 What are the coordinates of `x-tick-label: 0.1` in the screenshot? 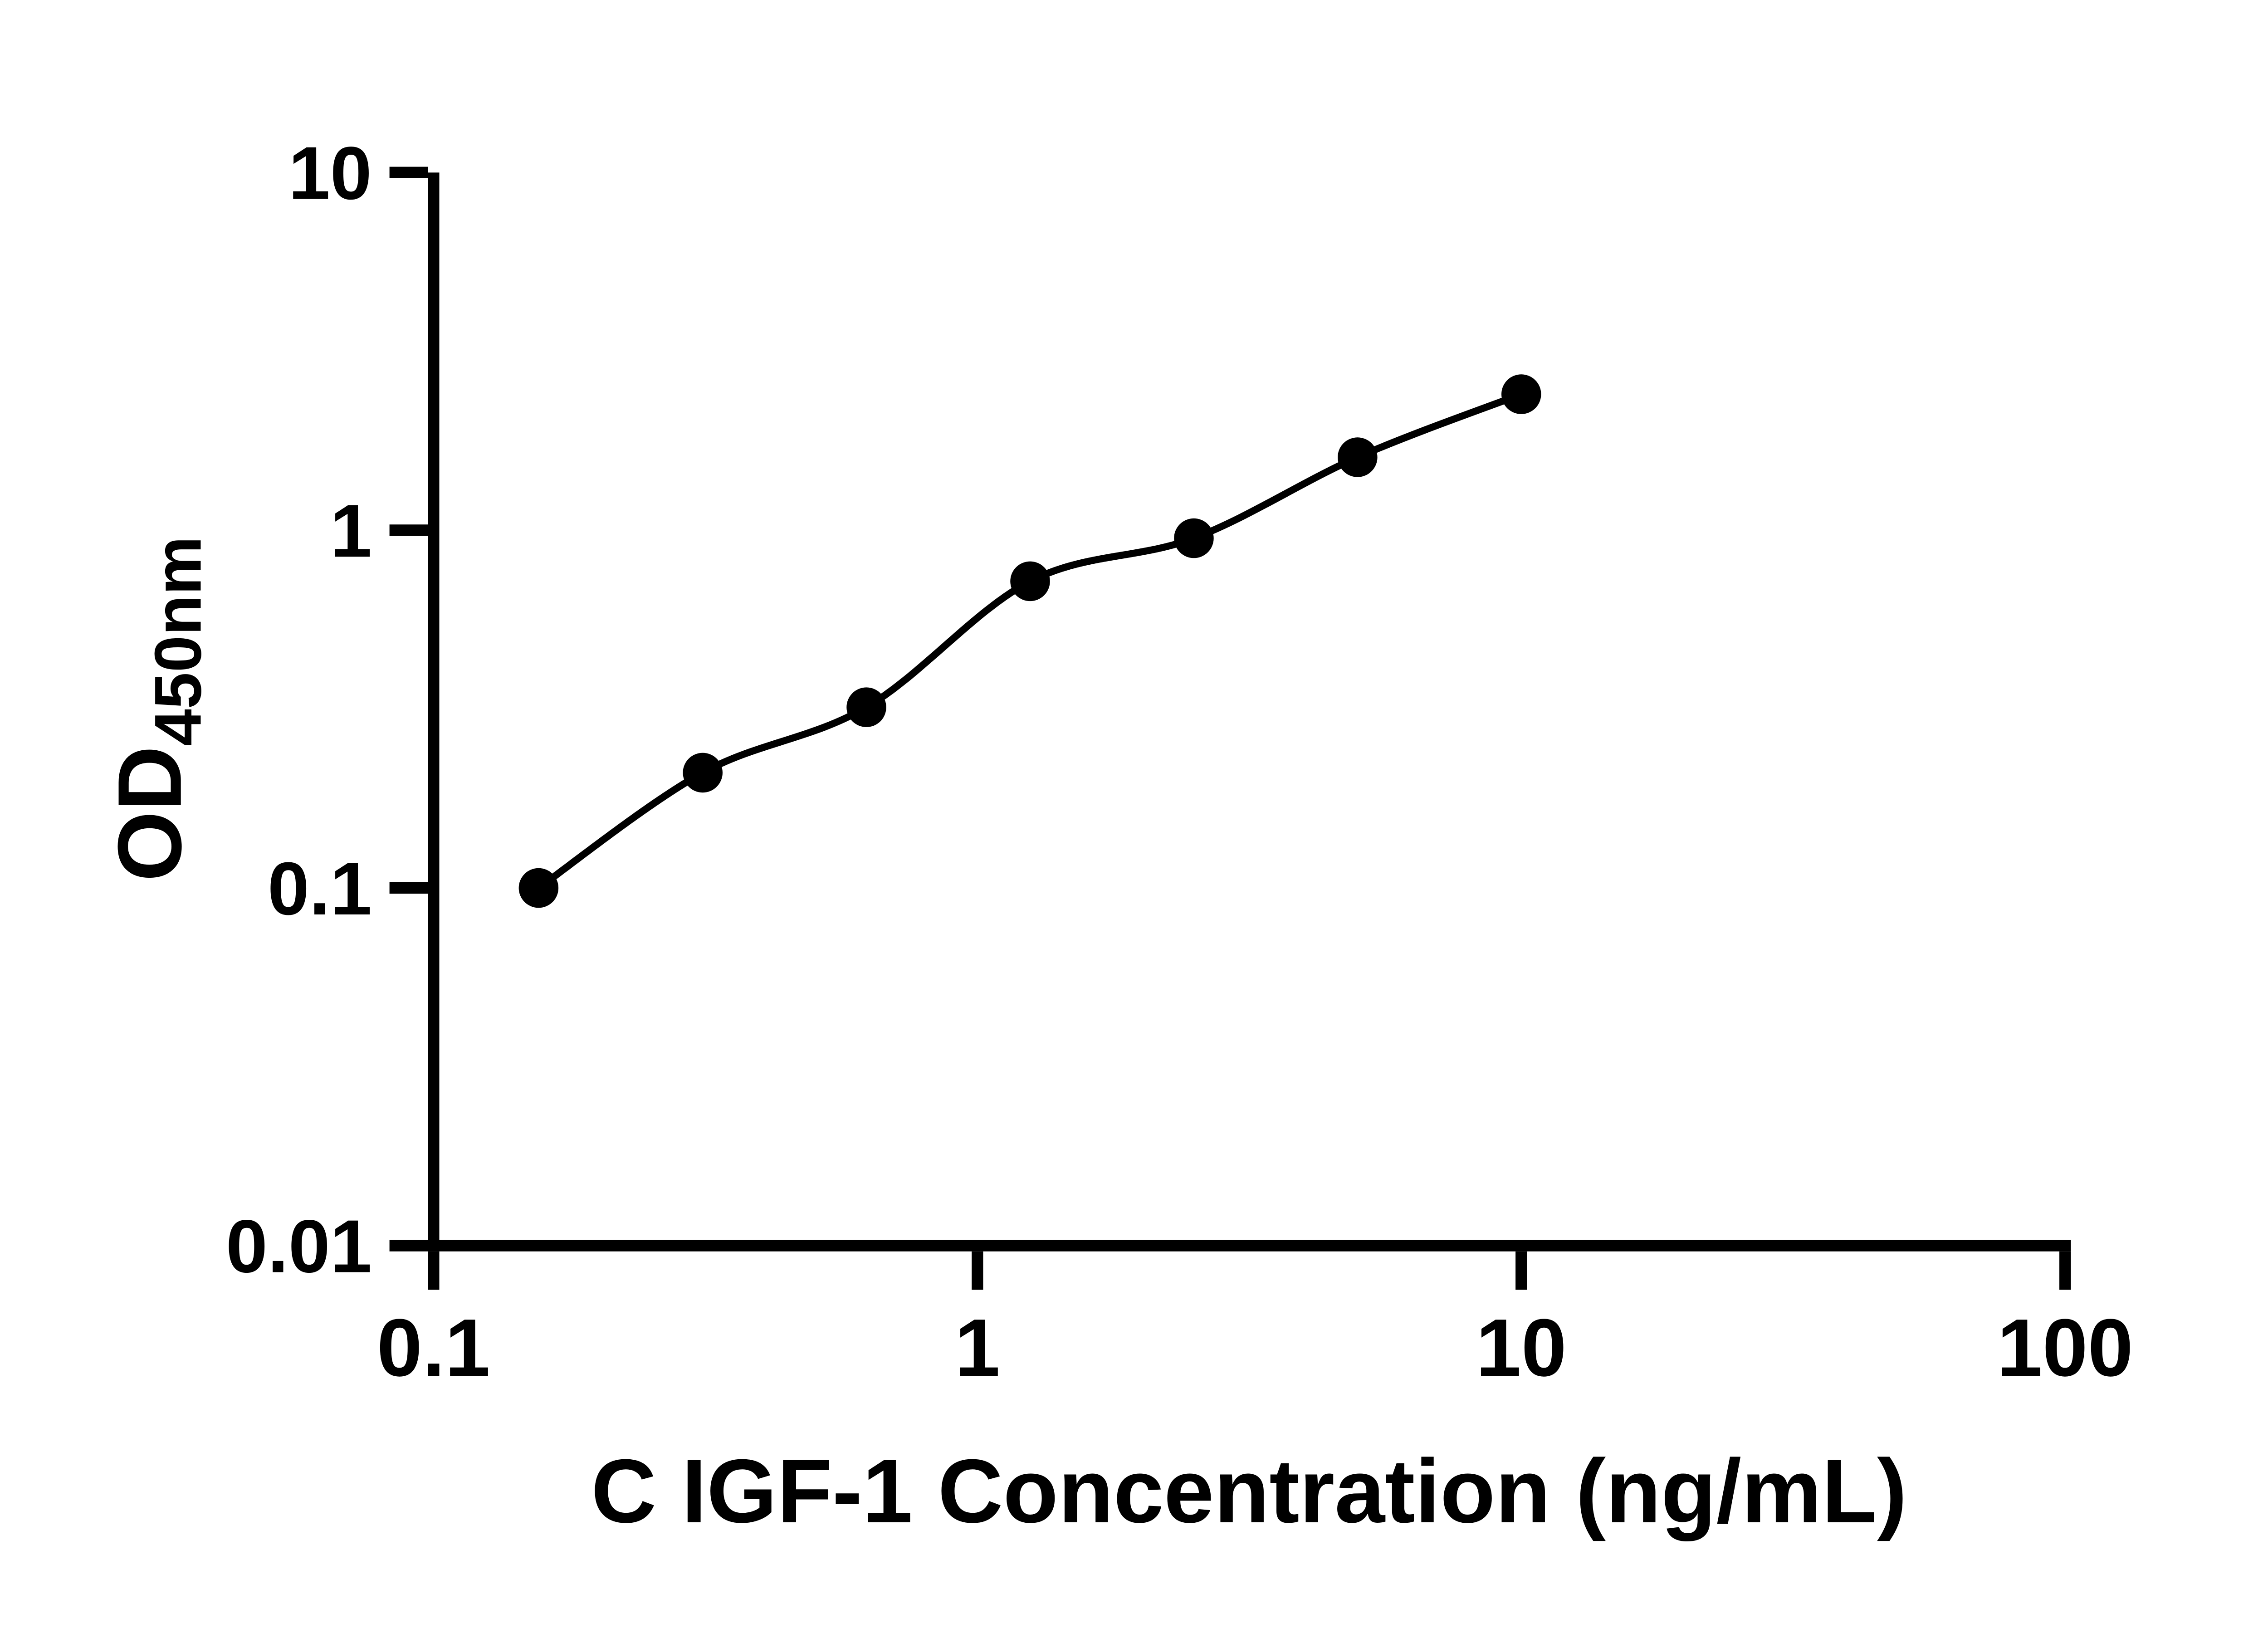 It's located at (434, 1347).